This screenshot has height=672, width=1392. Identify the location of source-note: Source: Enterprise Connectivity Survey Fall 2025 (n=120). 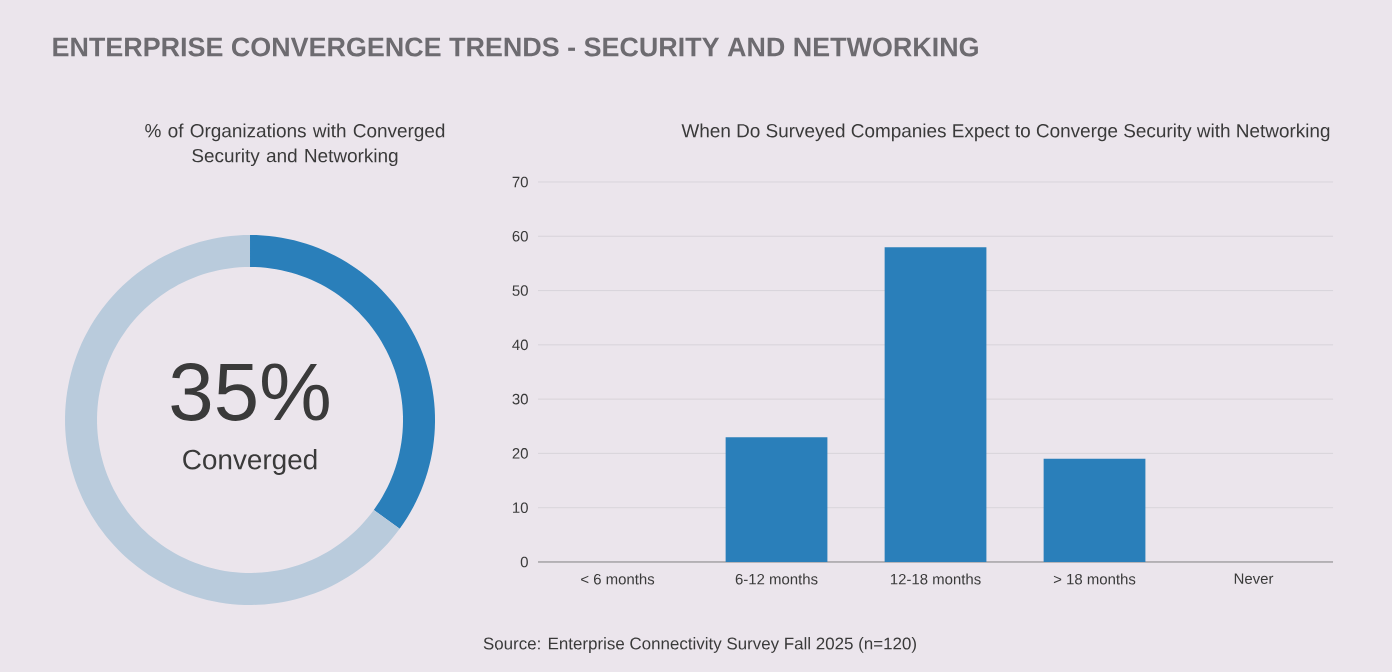
(699, 645).